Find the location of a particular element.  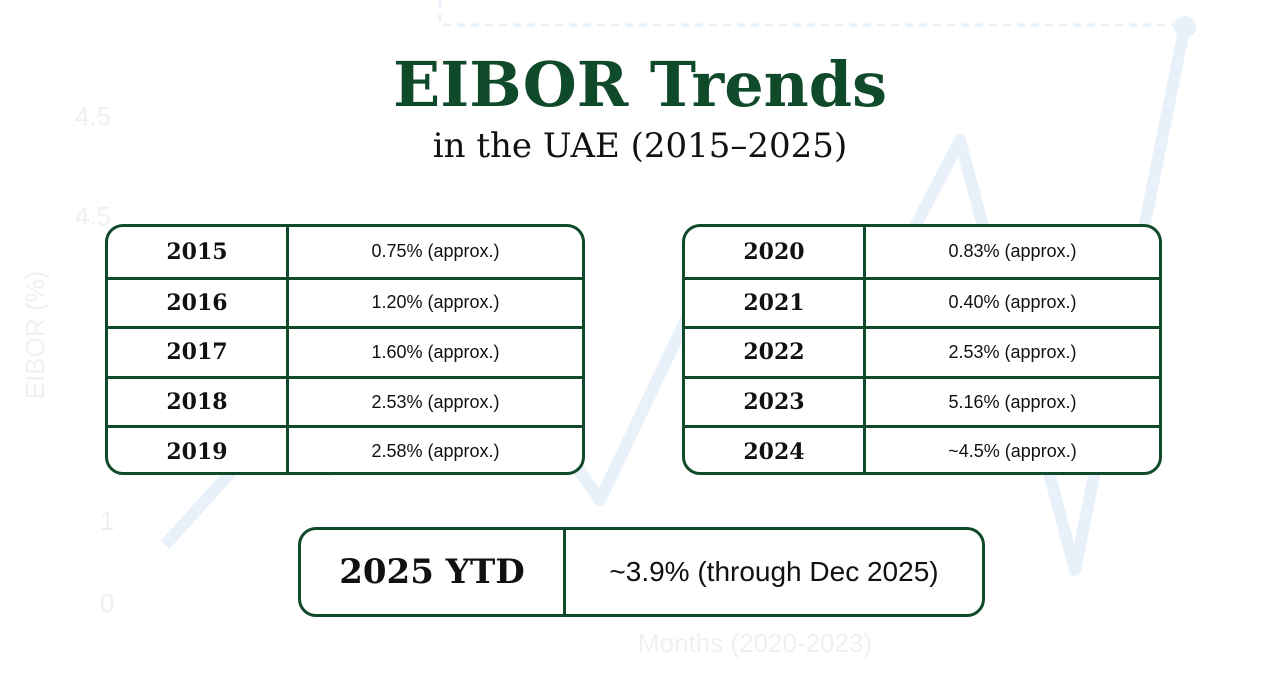

title: EIBOR Trends is located at coordinates (639, 84).